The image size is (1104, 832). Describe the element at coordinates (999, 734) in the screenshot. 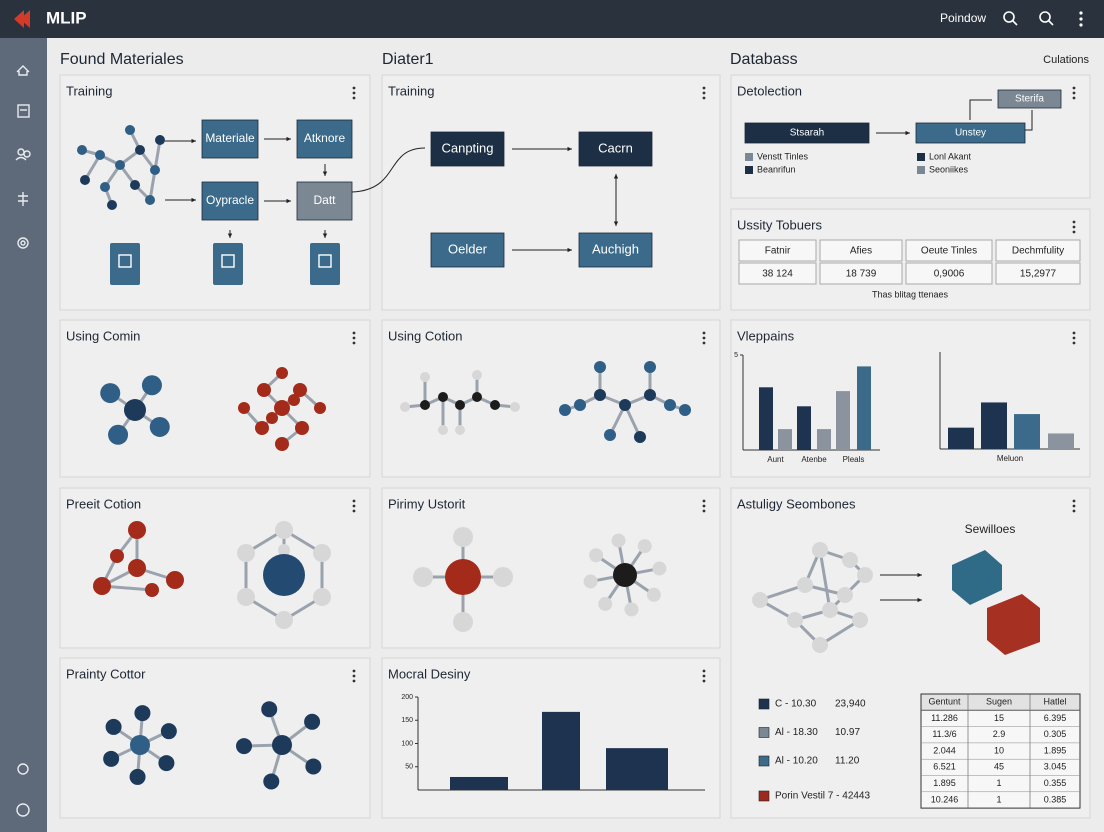

I see `table-cell-text: 2.9` at that location.